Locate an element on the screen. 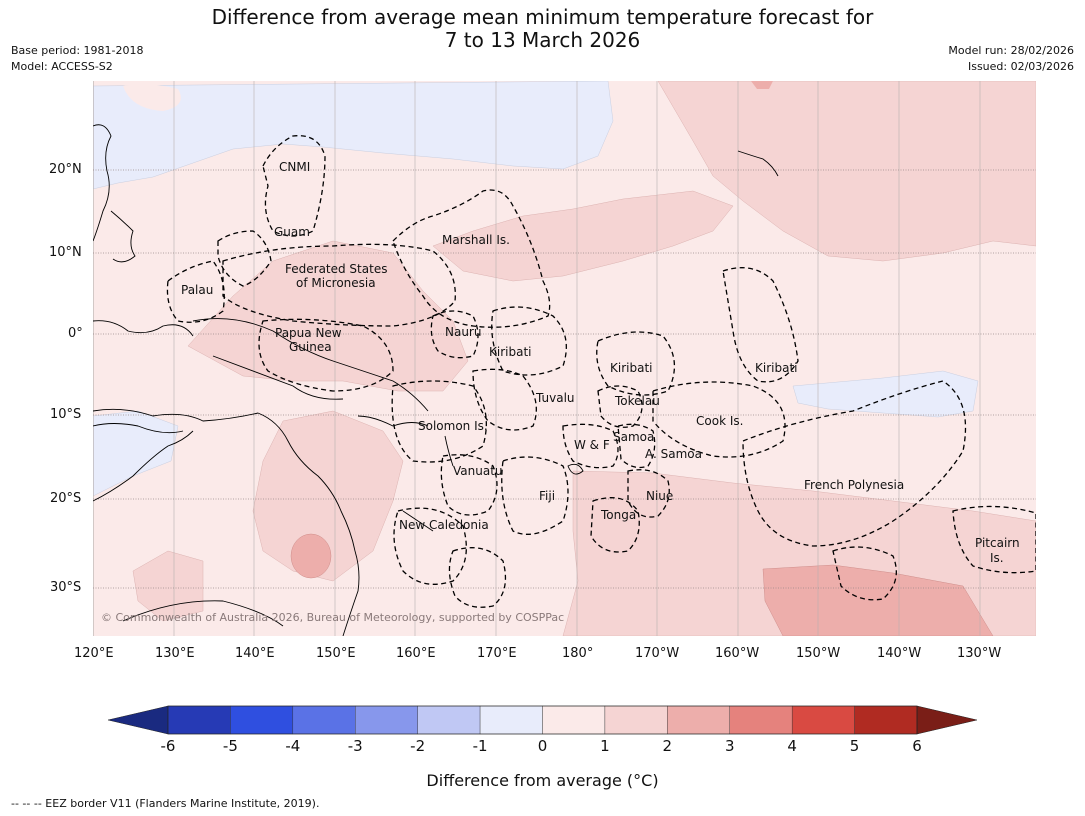 This screenshot has width=1085, height=816. australia-north-coast is located at coordinates (143, 466).